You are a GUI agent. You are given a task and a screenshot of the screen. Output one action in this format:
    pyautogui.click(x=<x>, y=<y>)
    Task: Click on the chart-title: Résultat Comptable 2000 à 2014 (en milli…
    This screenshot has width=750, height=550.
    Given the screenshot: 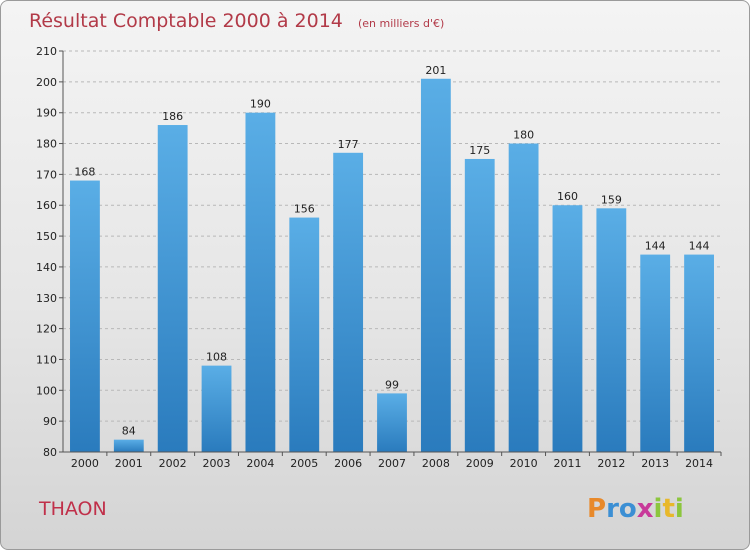 What is the action you would take?
    pyautogui.click(x=236, y=21)
    